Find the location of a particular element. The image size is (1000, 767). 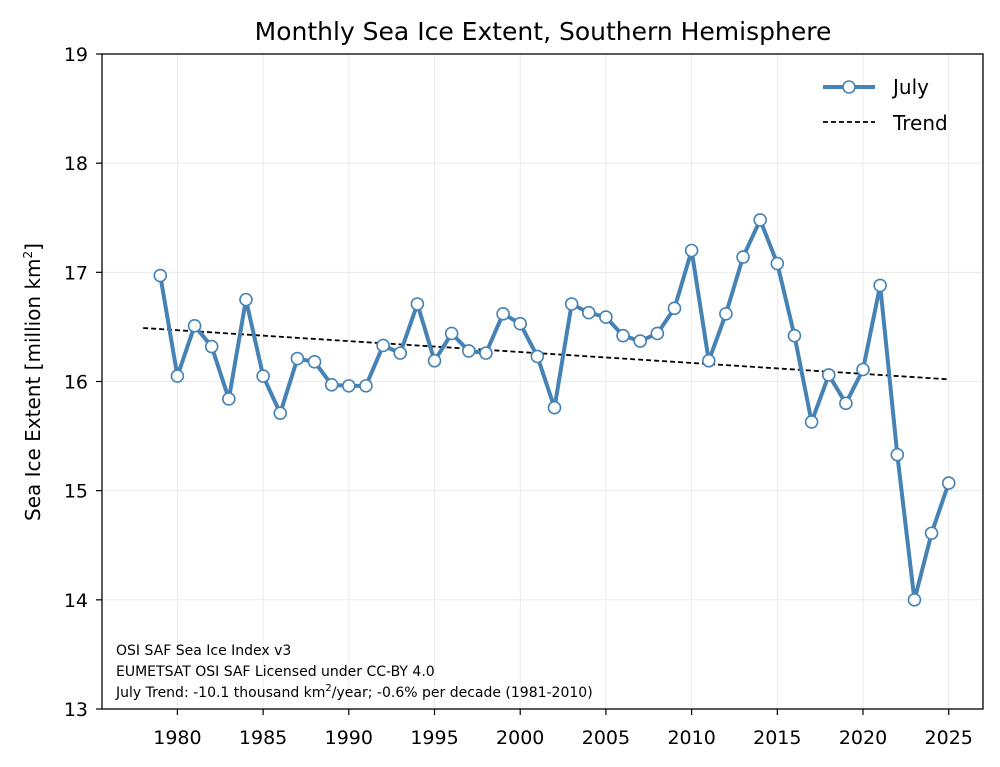

legend-july-marker is located at coordinates (849, 87).